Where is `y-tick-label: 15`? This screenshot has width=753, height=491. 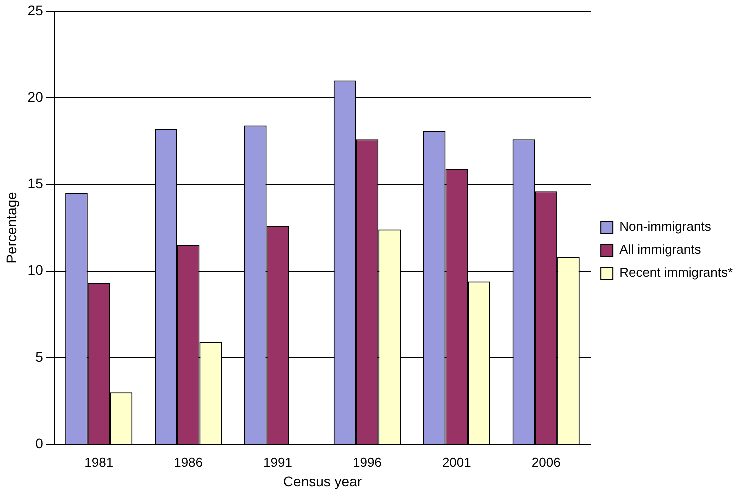 y-tick-label: 15 is located at coordinates (36, 184).